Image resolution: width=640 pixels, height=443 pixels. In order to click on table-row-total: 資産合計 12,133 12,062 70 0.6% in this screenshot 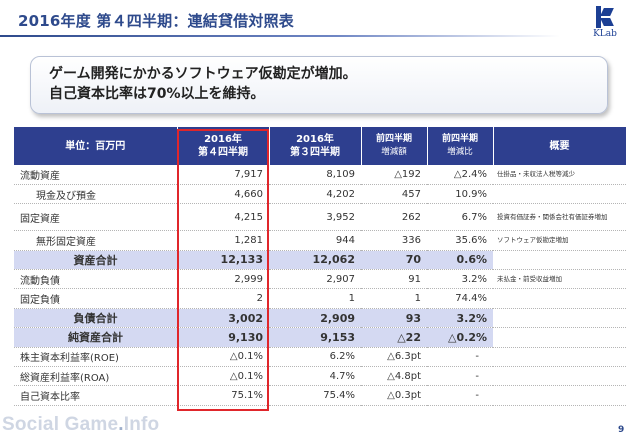, I will do `click(320, 260)`.